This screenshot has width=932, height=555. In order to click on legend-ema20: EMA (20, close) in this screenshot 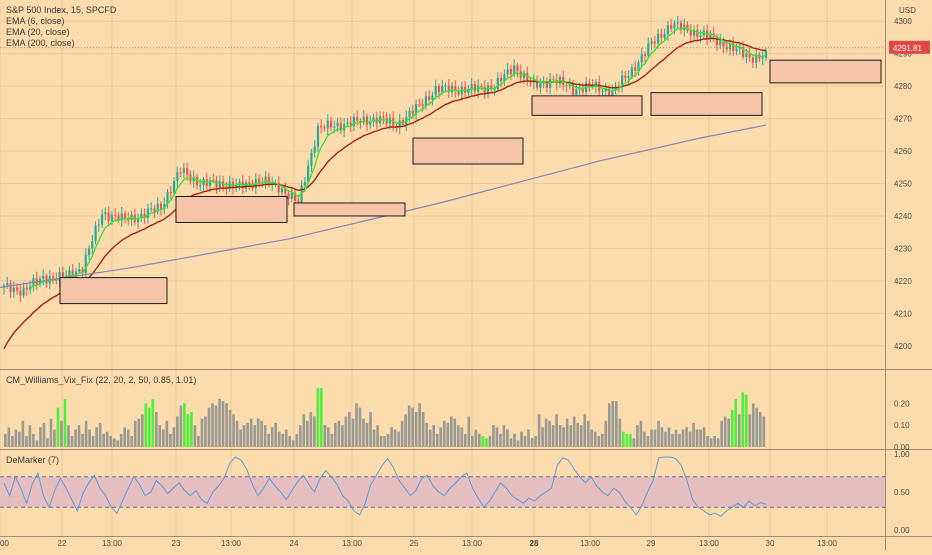, I will do `click(38, 32)`.